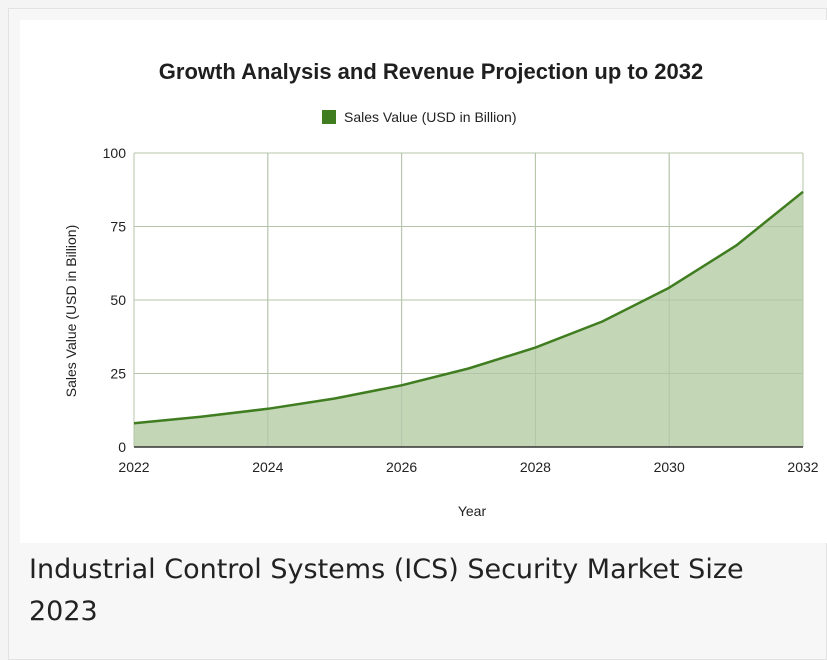  I want to click on legend: Sales Value (USD in Billion), so click(419, 117).